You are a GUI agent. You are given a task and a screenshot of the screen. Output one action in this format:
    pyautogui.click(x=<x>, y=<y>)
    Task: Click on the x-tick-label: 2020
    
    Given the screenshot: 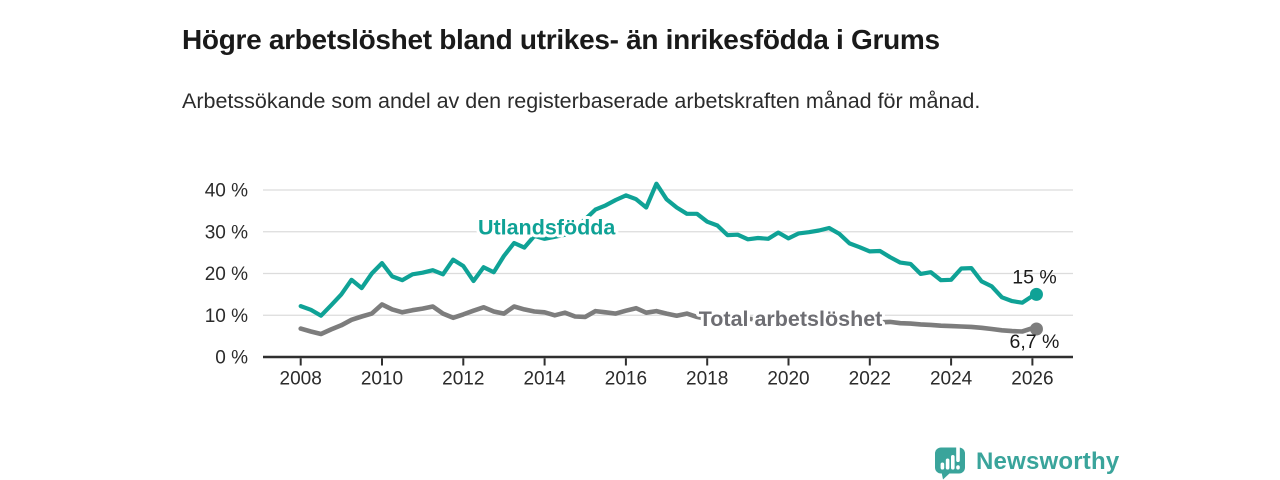 What is the action you would take?
    pyautogui.click(x=788, y=379)
    